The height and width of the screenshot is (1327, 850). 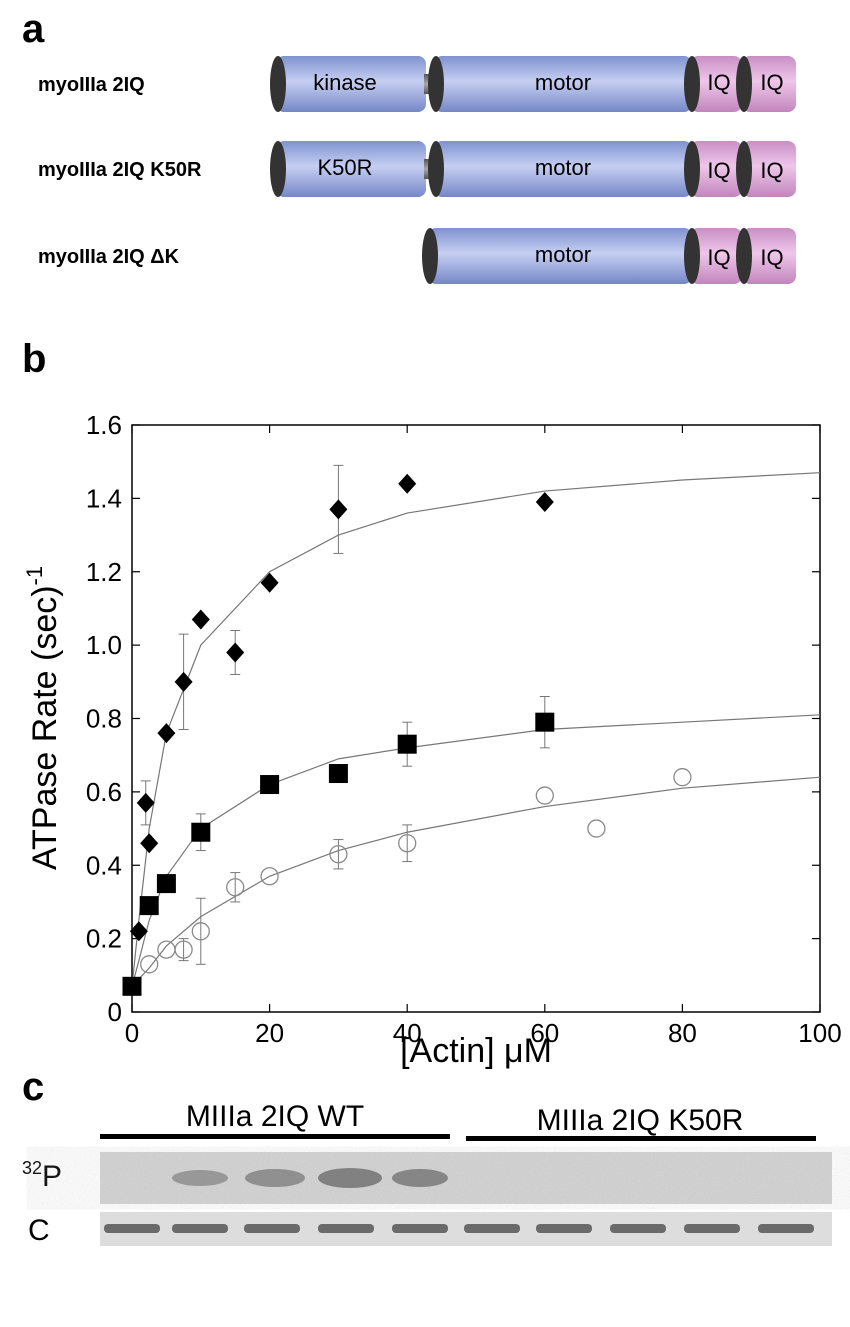 I want to click on gel-noise, so click(x=466, y=1178).